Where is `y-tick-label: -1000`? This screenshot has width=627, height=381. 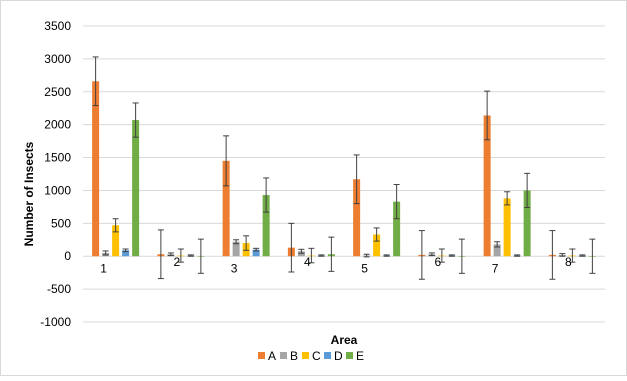
y-tick-label: -1000 is located at coordinates (55, 322).